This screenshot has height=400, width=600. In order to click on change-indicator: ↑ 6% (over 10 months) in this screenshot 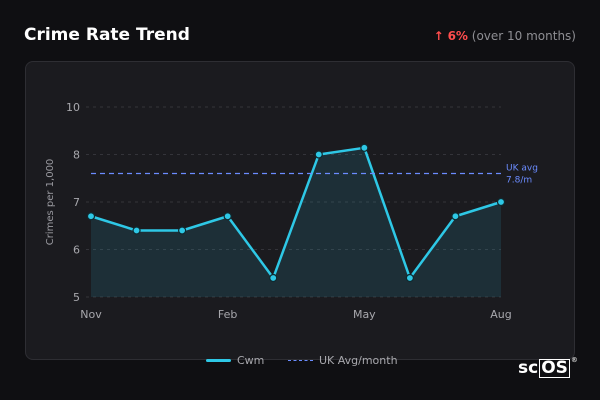, I will do `click(505, 36)`.